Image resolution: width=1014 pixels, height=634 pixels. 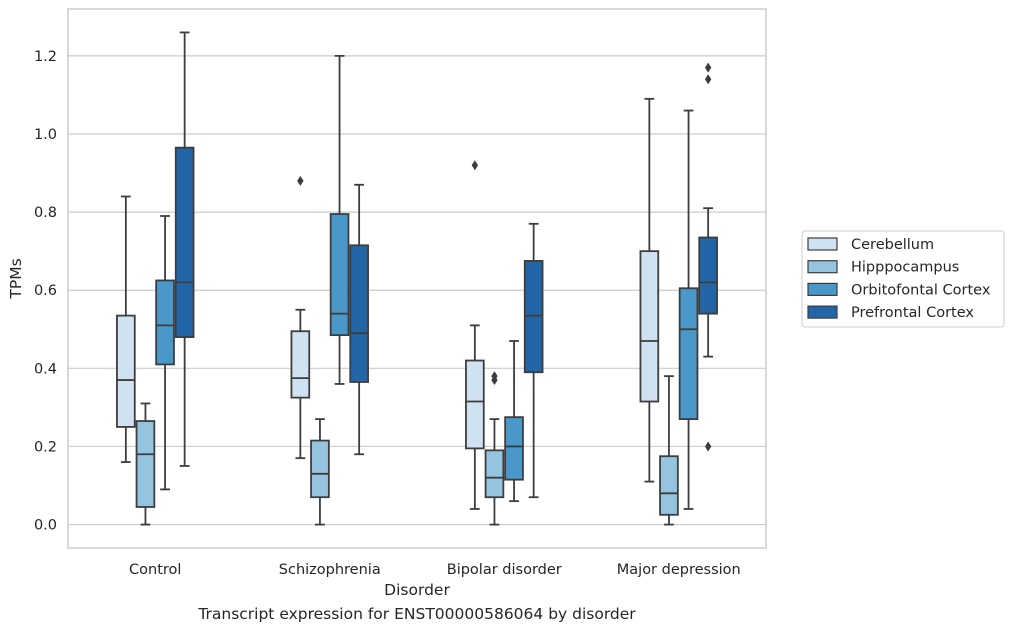 I want to click on y-tick-labels: 0.0 0.2 0.4 0.6 0.8 1.0 1.2, so click(x=45, y=291).